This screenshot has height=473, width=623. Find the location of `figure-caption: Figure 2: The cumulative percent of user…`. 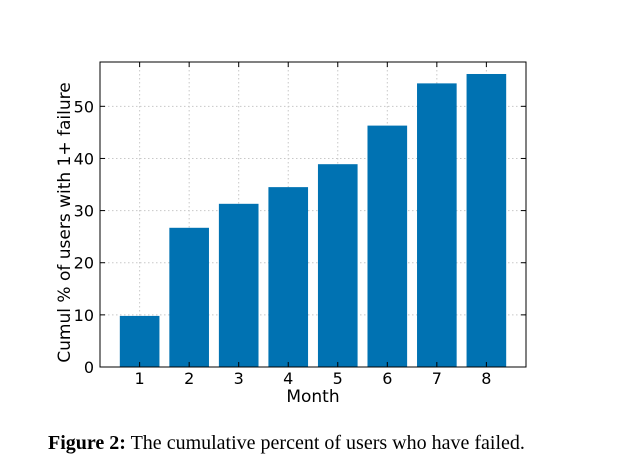

figure-caption: Figure 2: The cumulative percent of user… is located at coordinates (286, 443).